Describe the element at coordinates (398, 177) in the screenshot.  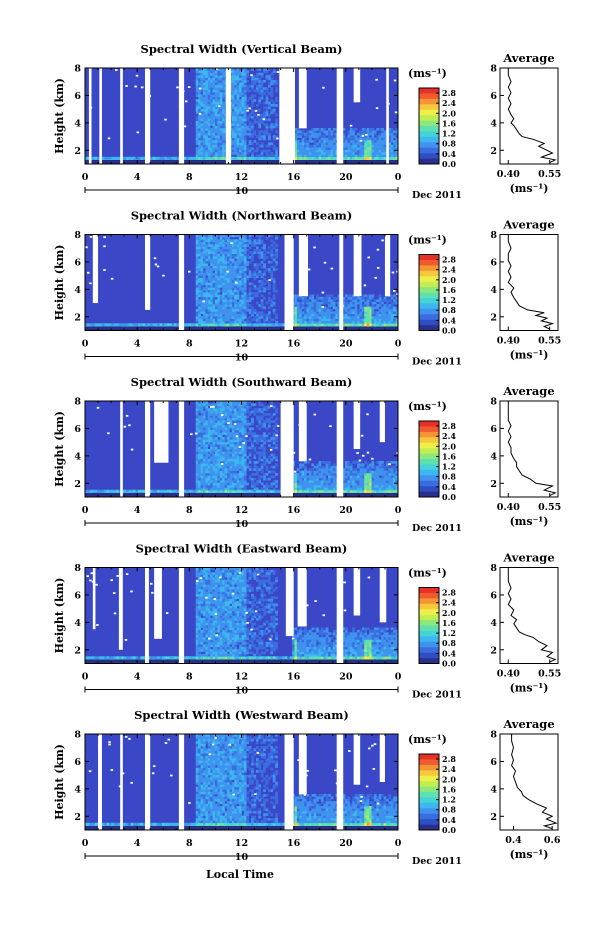
I see `x-tick-label: 0` at that location.